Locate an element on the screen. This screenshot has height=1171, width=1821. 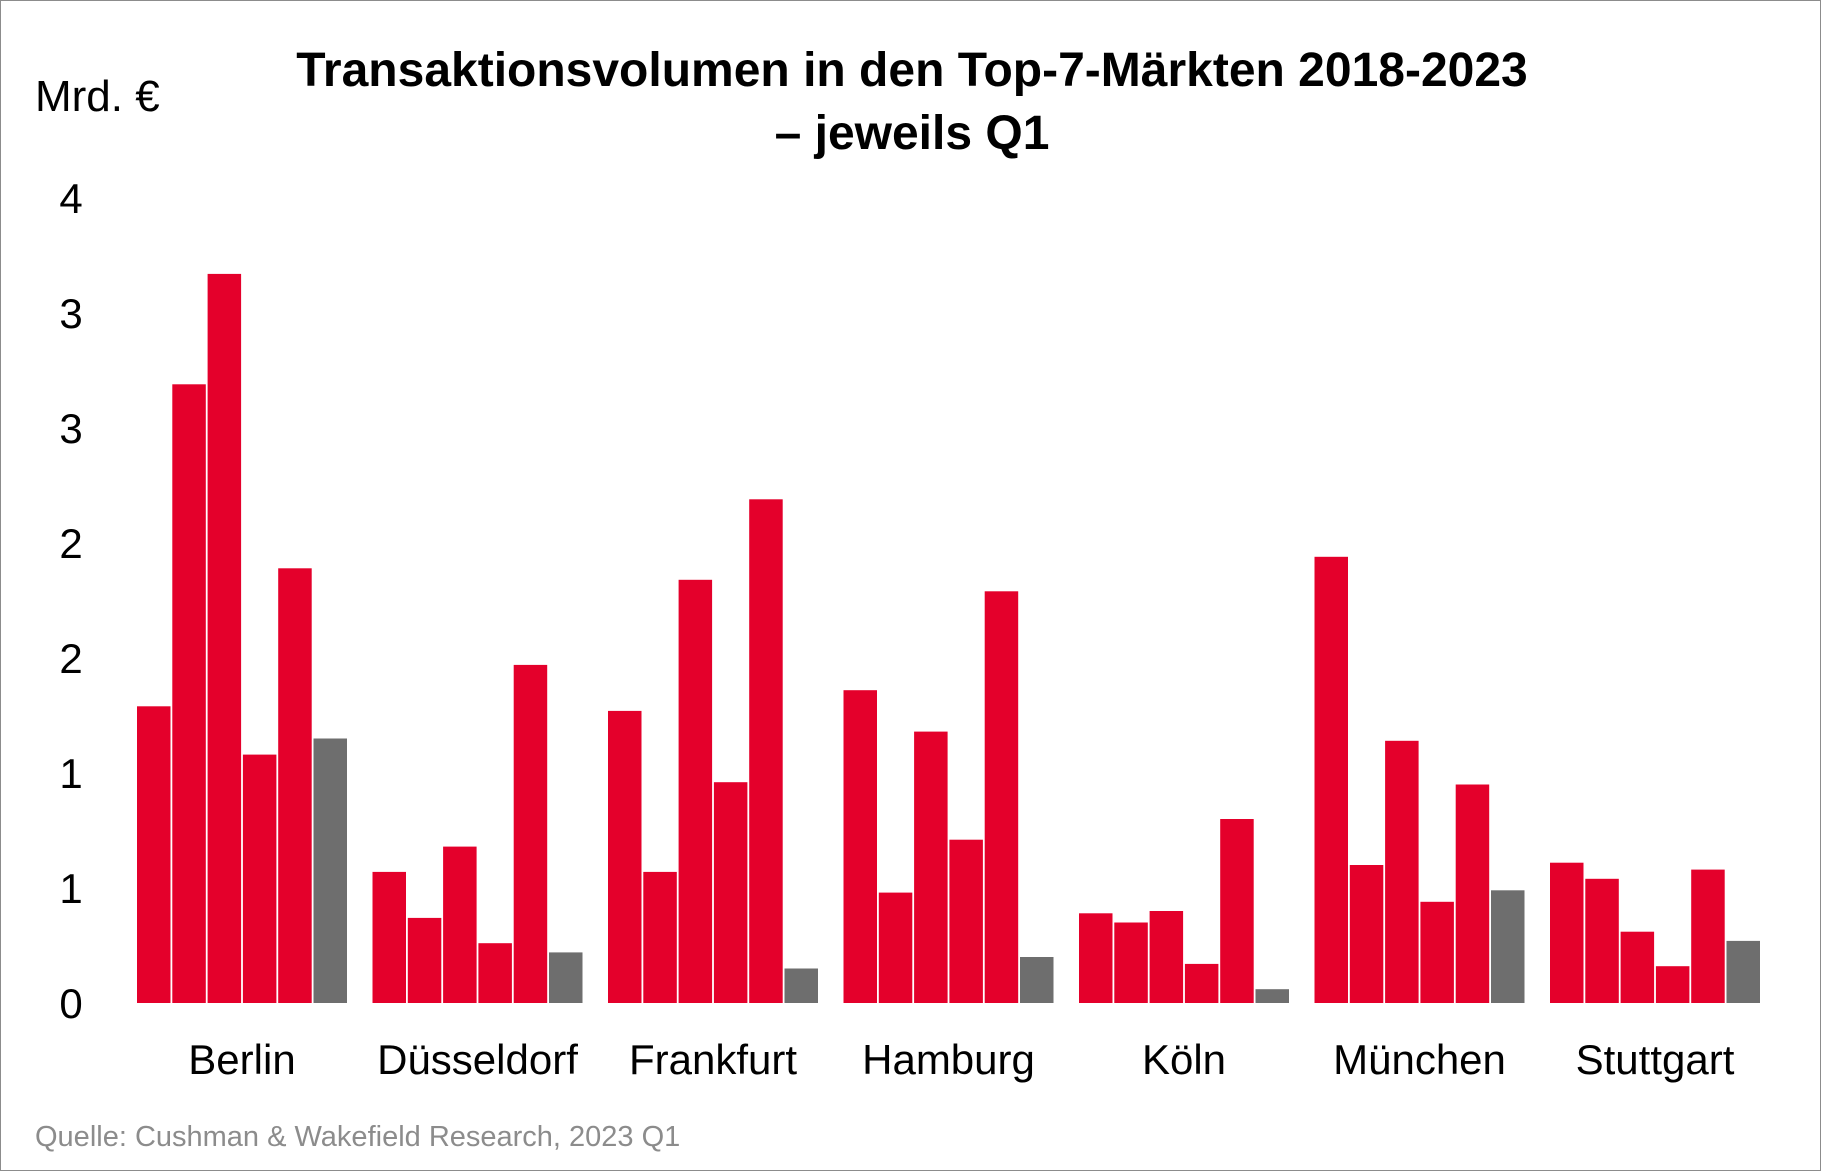
y-axis-unit-label: Mrd. € is located at coordinates (97, 96).